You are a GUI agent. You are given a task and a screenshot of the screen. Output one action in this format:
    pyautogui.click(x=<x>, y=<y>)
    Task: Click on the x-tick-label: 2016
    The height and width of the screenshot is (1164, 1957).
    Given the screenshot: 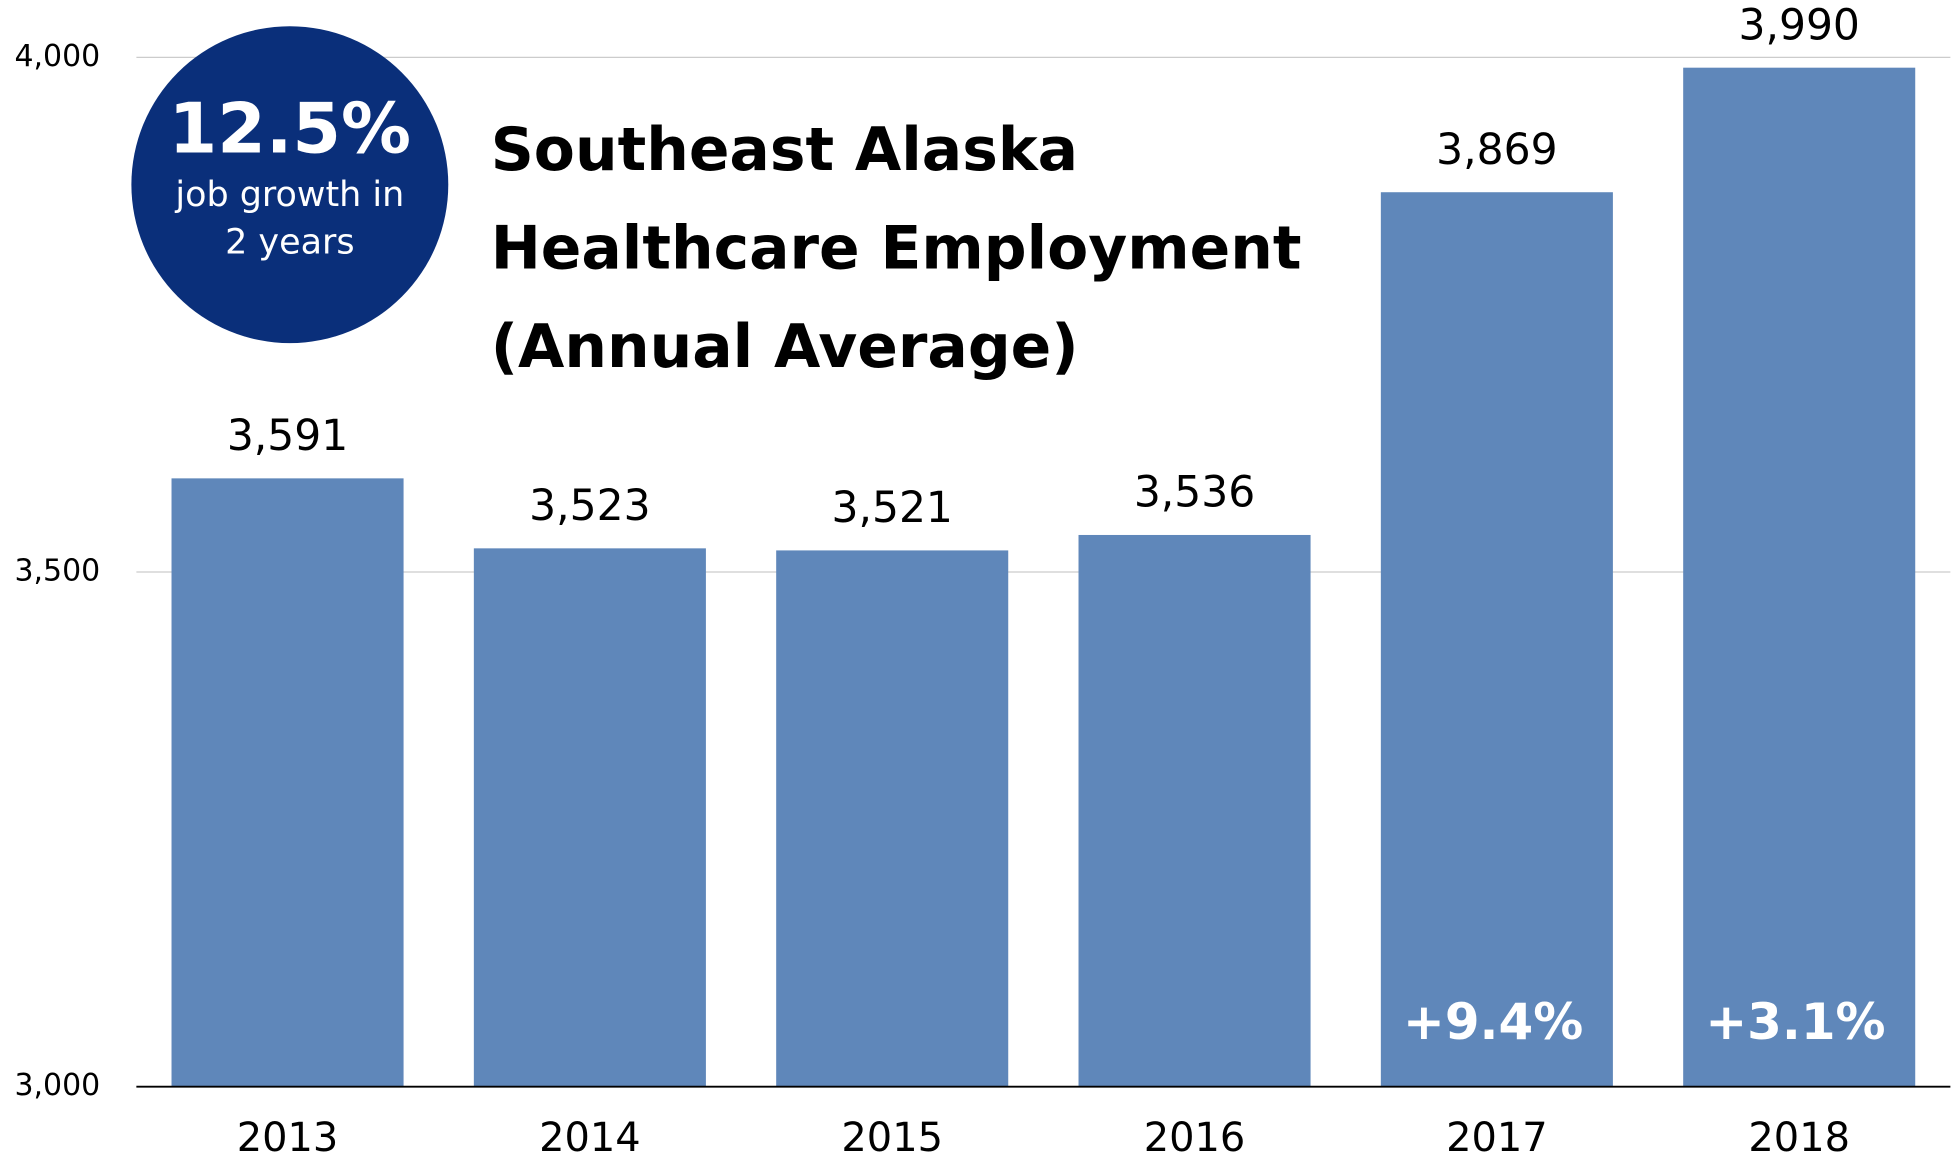 What is the action you would take?
    pyautogui.click(x=1195, y=1138)
    